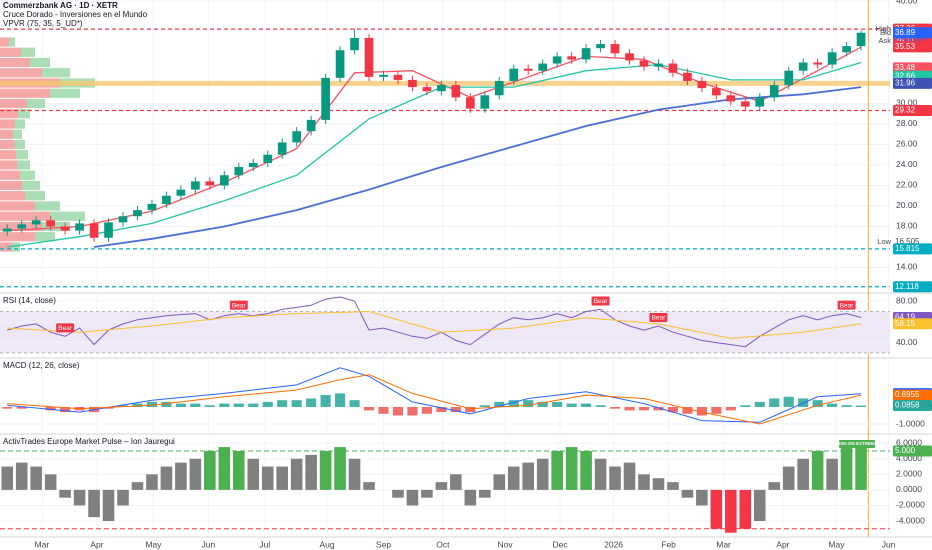  I want to click on x-tick-label: Apr, so click(96, 544).